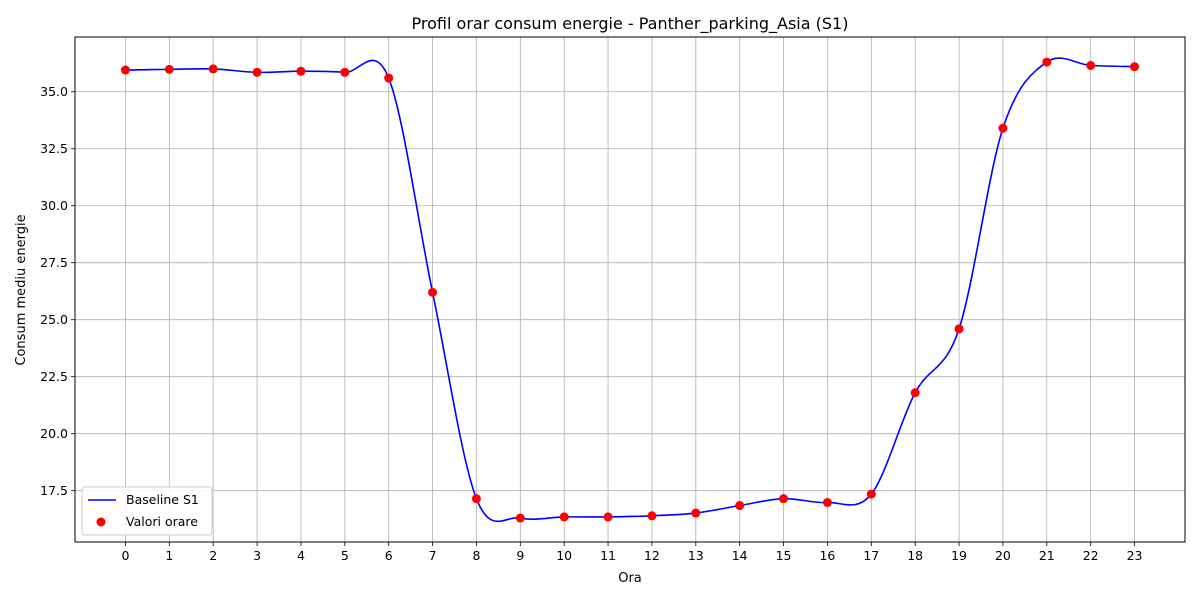 The image size is (1200, 600). Describe the element at coordinates (345, 555) in the screenshot. I see `x-tick-label: 5` at that location.